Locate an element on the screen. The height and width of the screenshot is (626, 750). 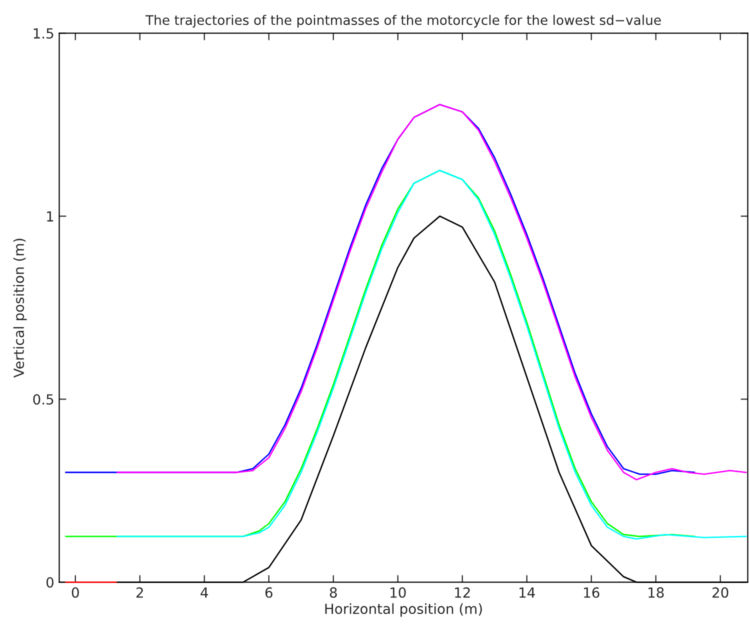
x-tick-label: 6 is located at coordinates (268, 592).